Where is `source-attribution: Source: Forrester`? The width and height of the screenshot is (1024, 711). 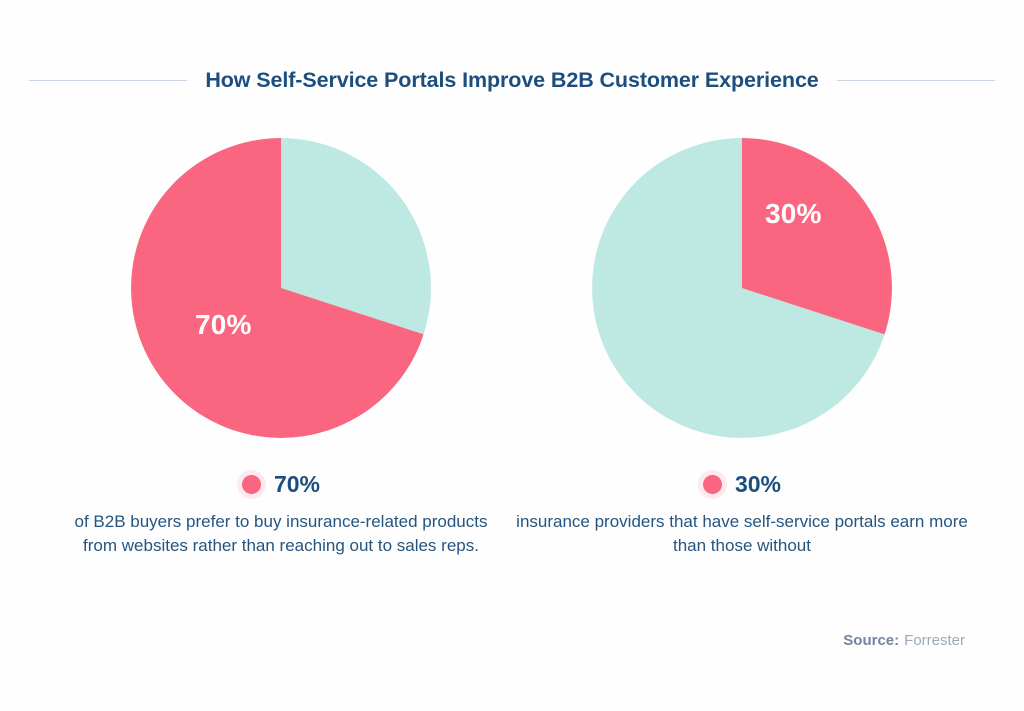 source-attribution: Source: Forrester is located at coordinates (904, 640).